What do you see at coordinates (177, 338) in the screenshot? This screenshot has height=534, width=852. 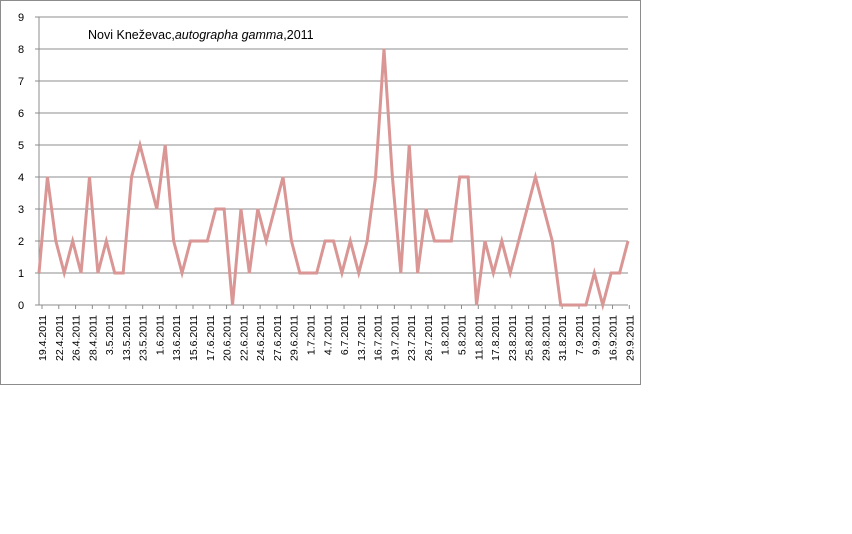 I see `x-tick-label: 13.6.2011` at bounding box center [177, 338].